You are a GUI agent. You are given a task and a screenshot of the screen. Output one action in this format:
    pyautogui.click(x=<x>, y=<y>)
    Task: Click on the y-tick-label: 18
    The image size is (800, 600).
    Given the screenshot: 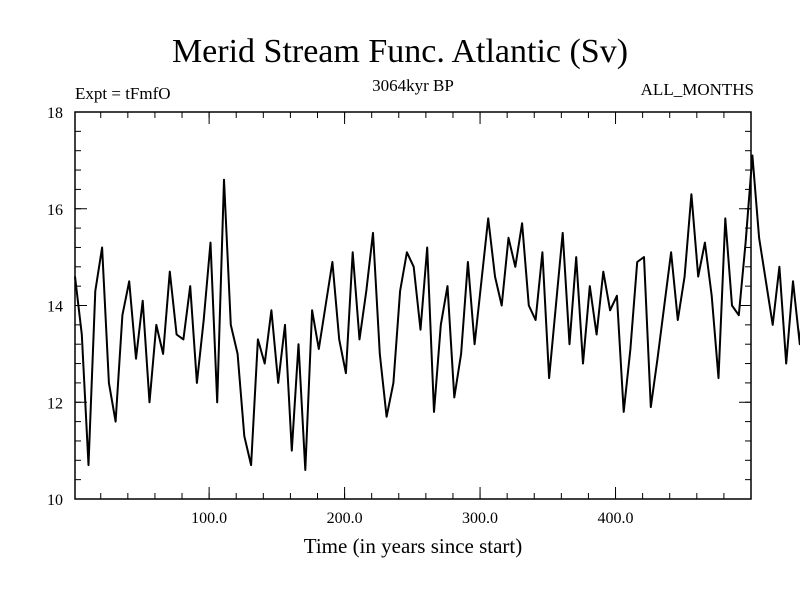 What is the action you would take?
    pyautogui.click(x=55, y=113)
    